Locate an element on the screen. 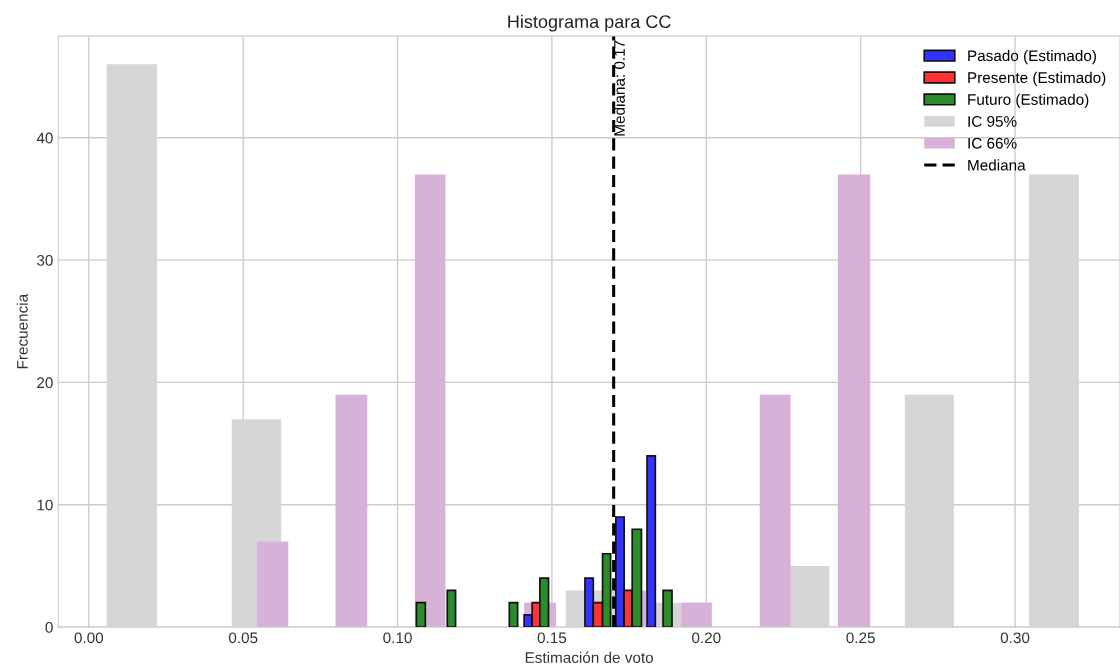  x-tick-label: 0.15 is located at coordinates (552, 638).